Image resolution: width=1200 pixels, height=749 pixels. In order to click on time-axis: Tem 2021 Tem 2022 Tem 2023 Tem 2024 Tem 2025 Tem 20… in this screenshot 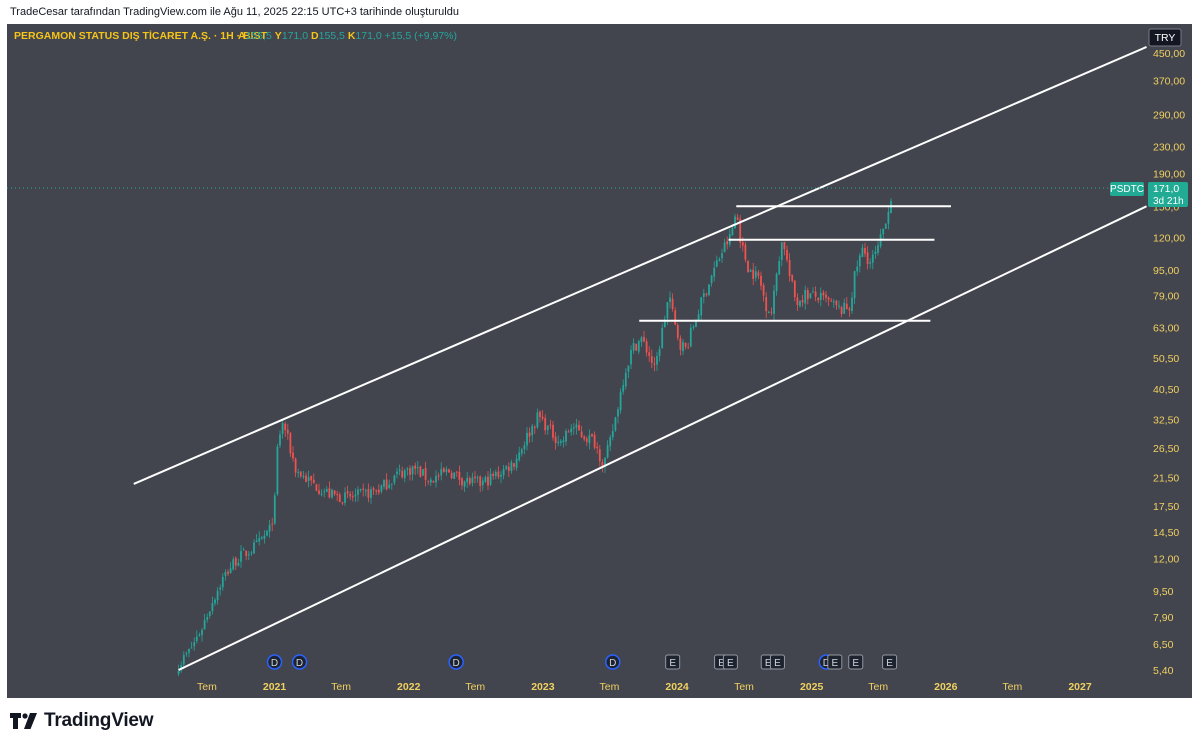, I will do `click(644, 687)`.